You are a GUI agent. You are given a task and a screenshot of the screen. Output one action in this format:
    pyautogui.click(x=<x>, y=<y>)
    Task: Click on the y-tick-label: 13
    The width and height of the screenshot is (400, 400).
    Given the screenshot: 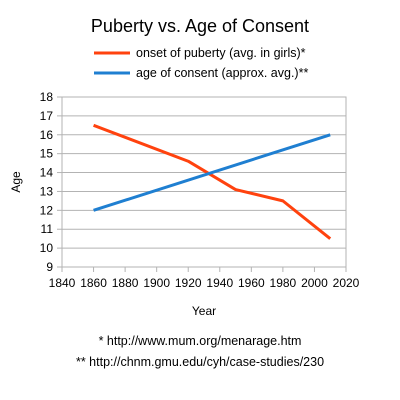 What is the action you would take?
    pyautogui.click(x=47, y=191)
    